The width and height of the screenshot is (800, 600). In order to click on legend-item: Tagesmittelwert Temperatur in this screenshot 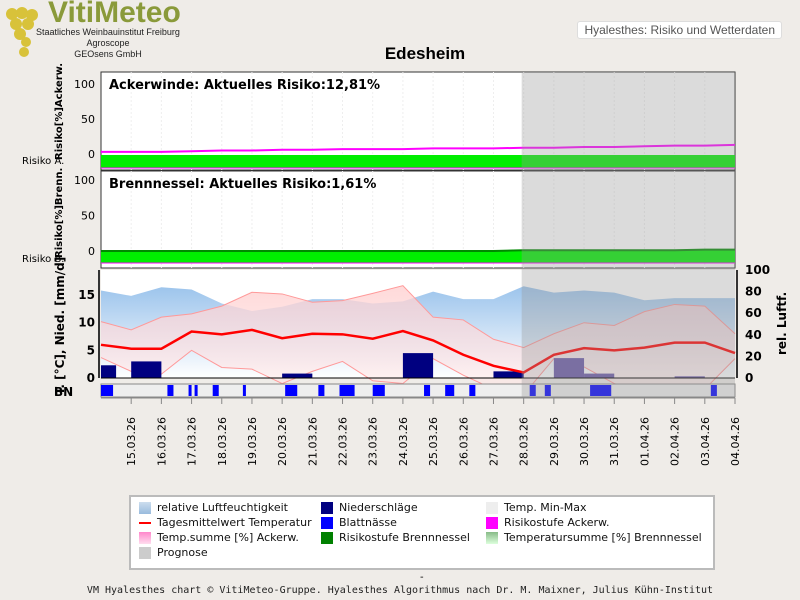, I will do `click(225, 522)`.